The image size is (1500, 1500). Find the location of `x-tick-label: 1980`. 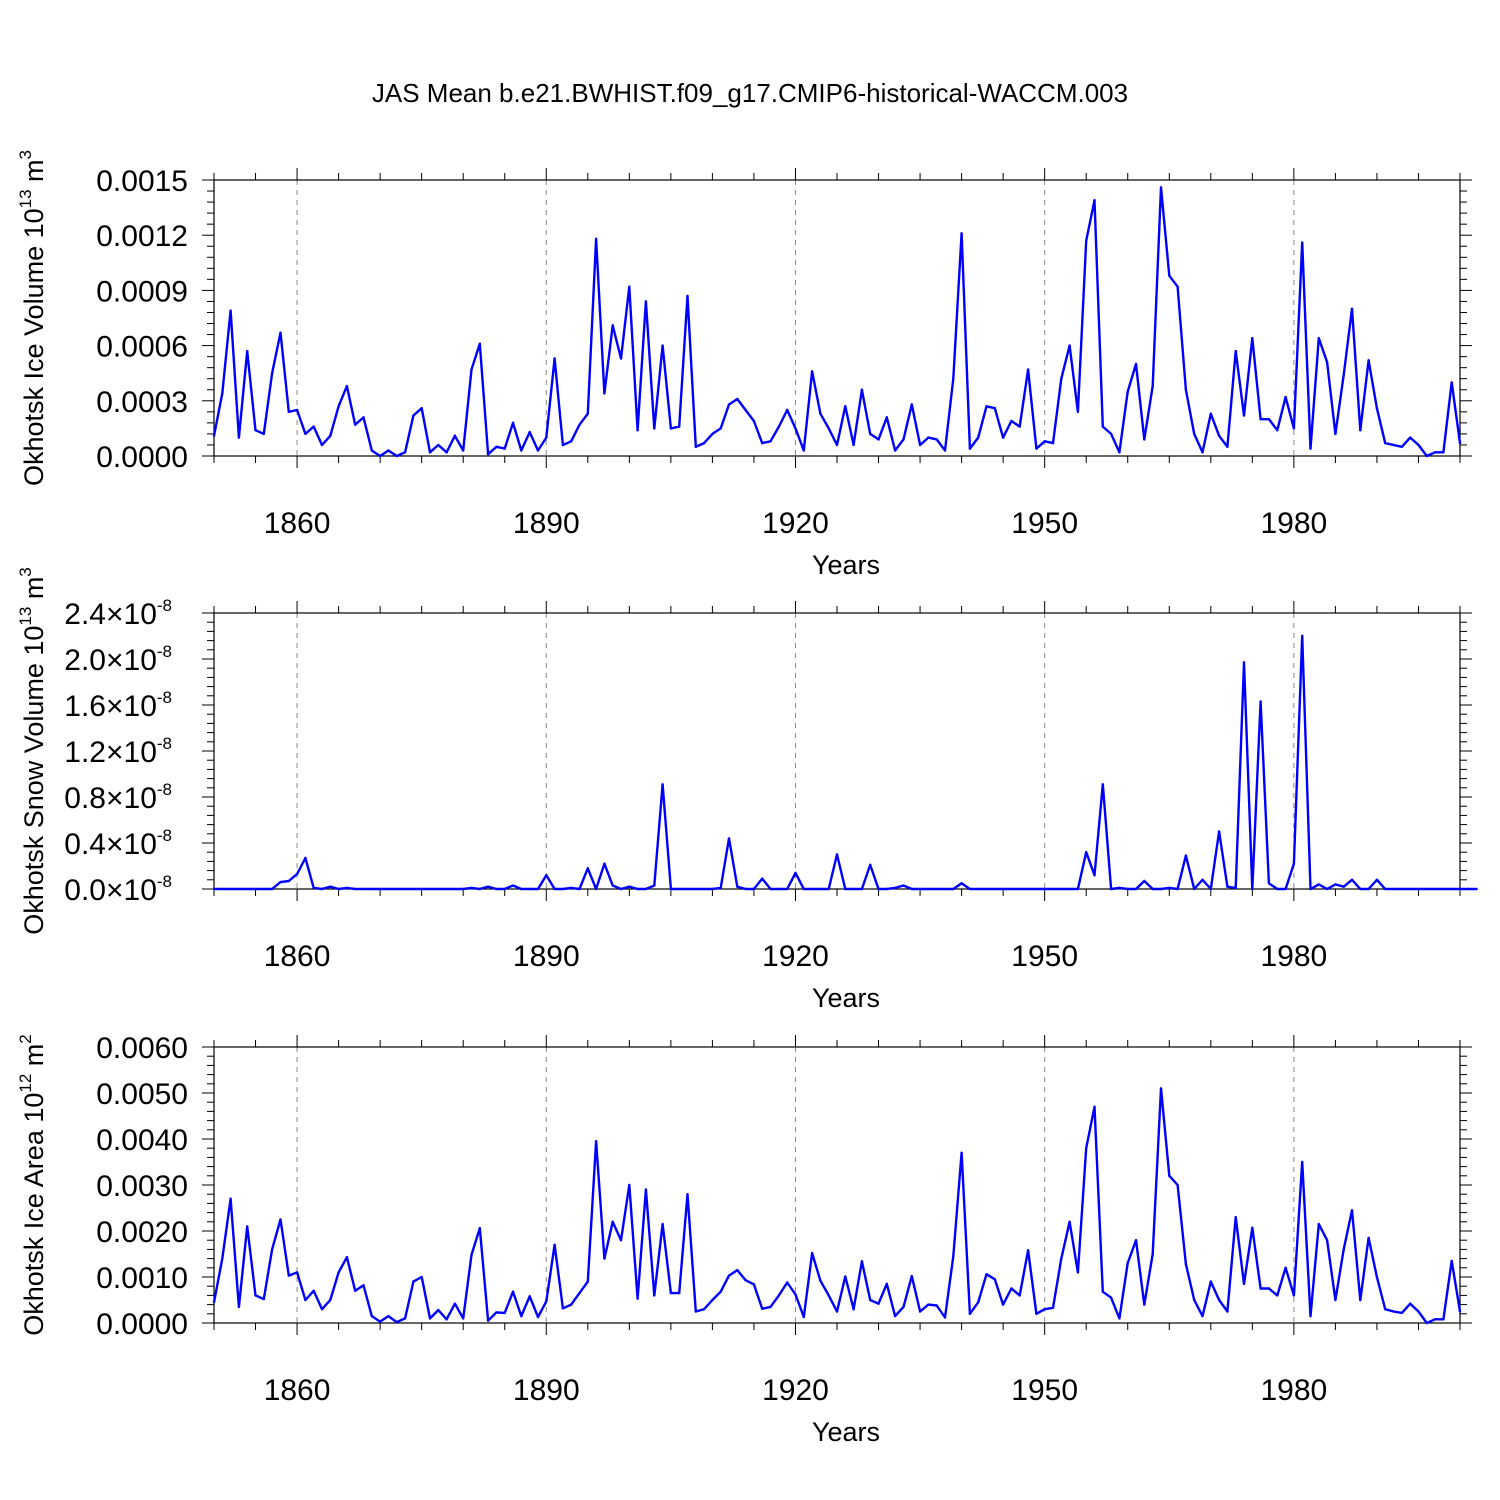

x-tick-label: 1980 is located at coordinates (1293, 956).